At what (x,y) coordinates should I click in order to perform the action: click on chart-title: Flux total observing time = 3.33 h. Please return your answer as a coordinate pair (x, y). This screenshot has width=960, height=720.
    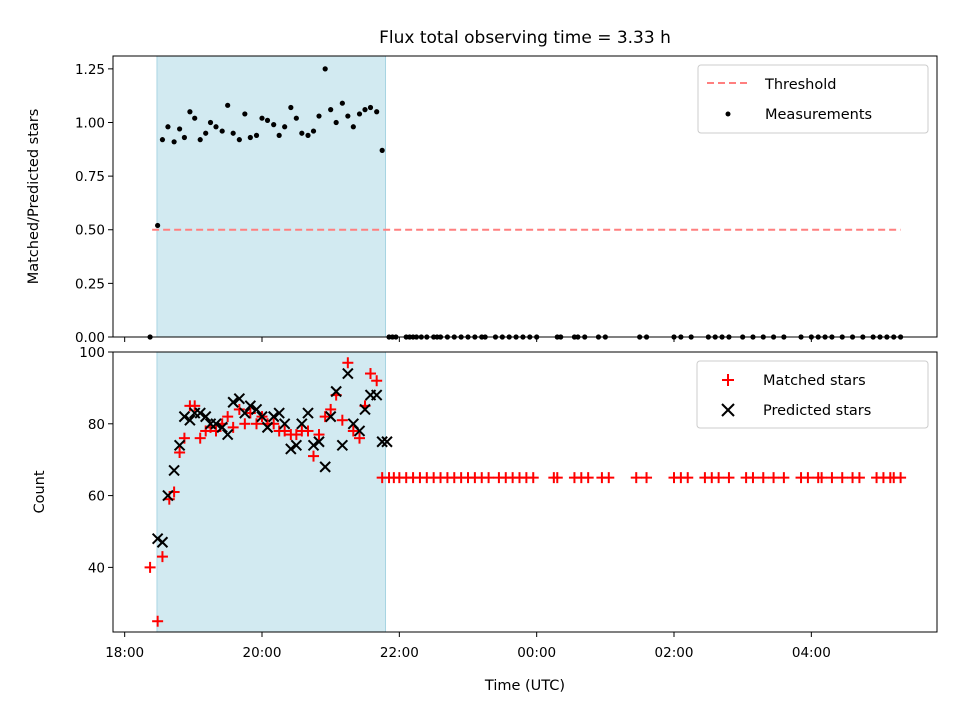
    Looking at the image, I should click on (525, 38).